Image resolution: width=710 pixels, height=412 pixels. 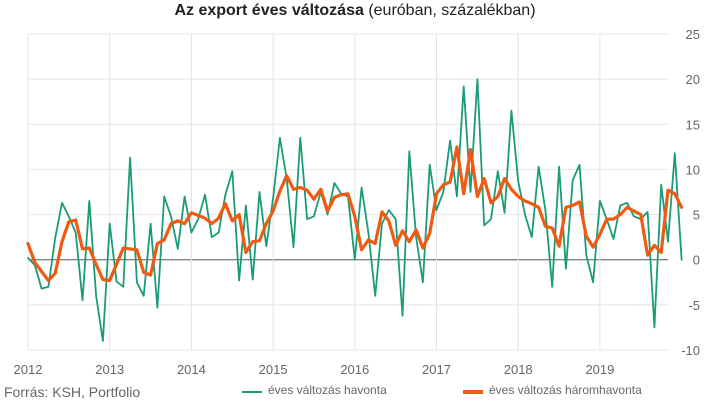 What do you see at coordinates (690, 350) in the screenshot?
I see `y-tick-label: -10` at bounding box center [690, 350].